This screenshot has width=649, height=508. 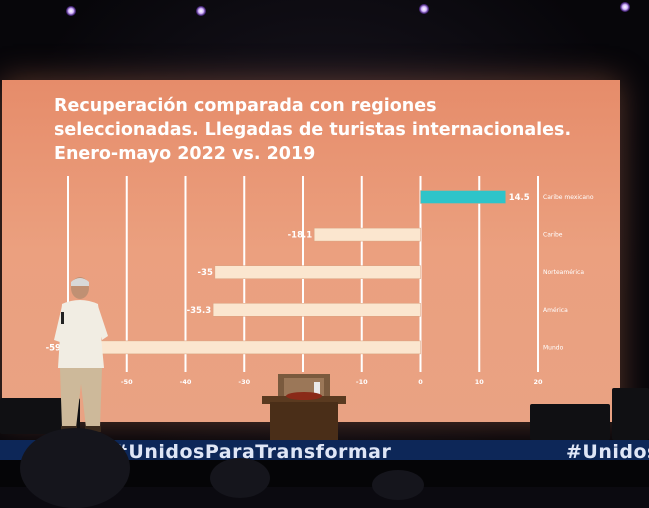 I want to click on bar-value-label: -35.3, so click(x=199, y=311).